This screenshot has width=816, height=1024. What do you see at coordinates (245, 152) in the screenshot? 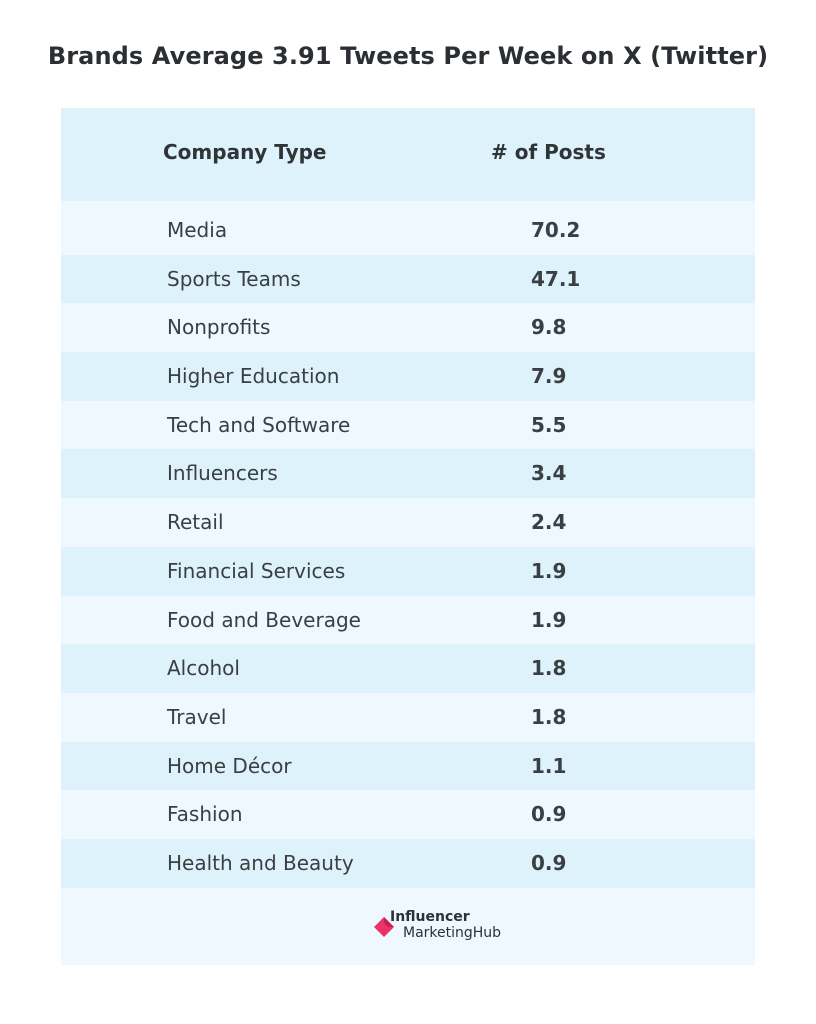
I see `column-header-company-type: Company Type` at bounding box center [245, 152].